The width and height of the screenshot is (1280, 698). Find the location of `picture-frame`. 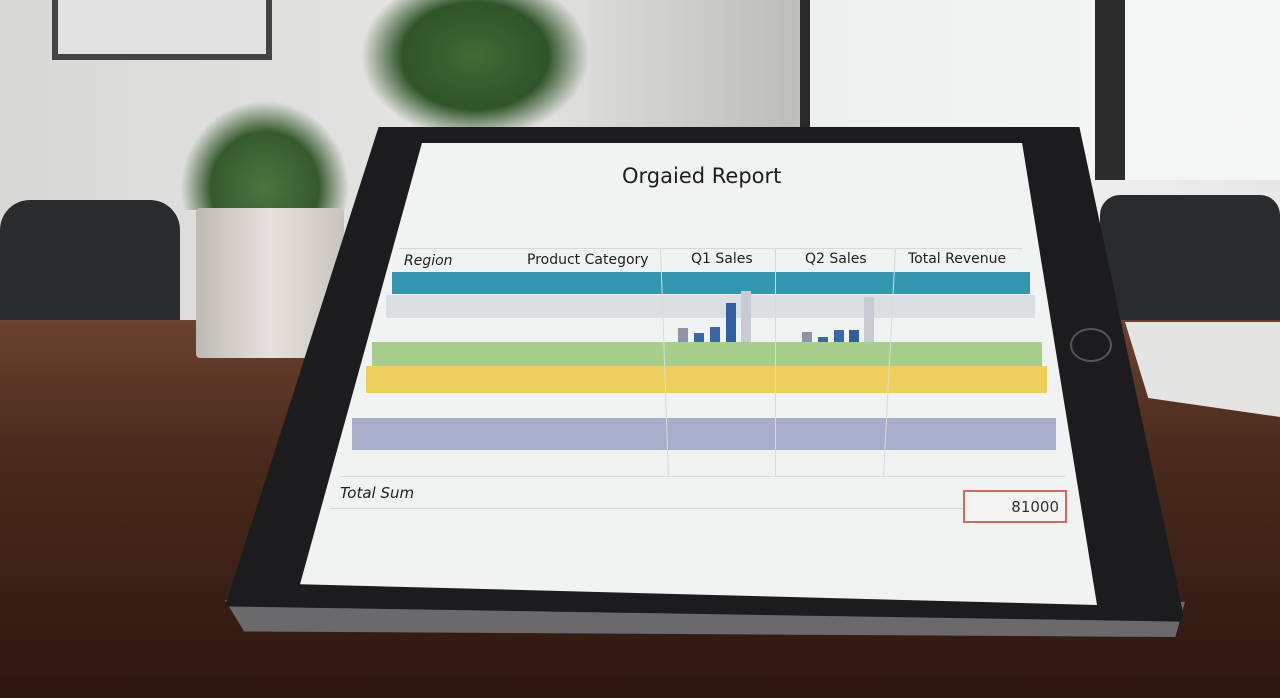

picture-frame is located at coordinates (162, 30).